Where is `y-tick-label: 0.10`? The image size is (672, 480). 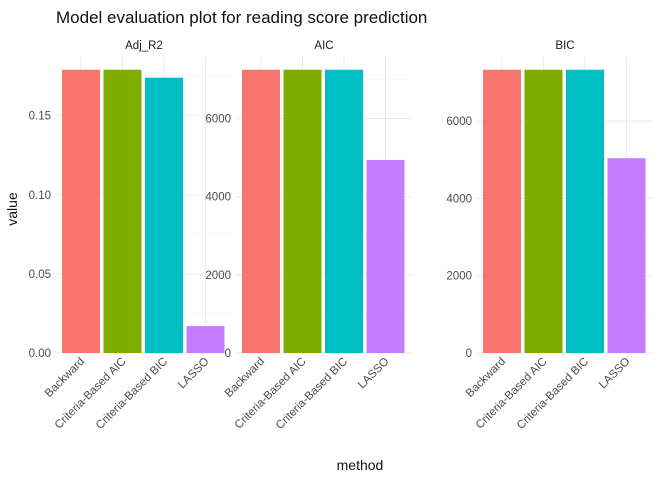 y-tick-label: 0.10 is located at coordinates (40, 196).